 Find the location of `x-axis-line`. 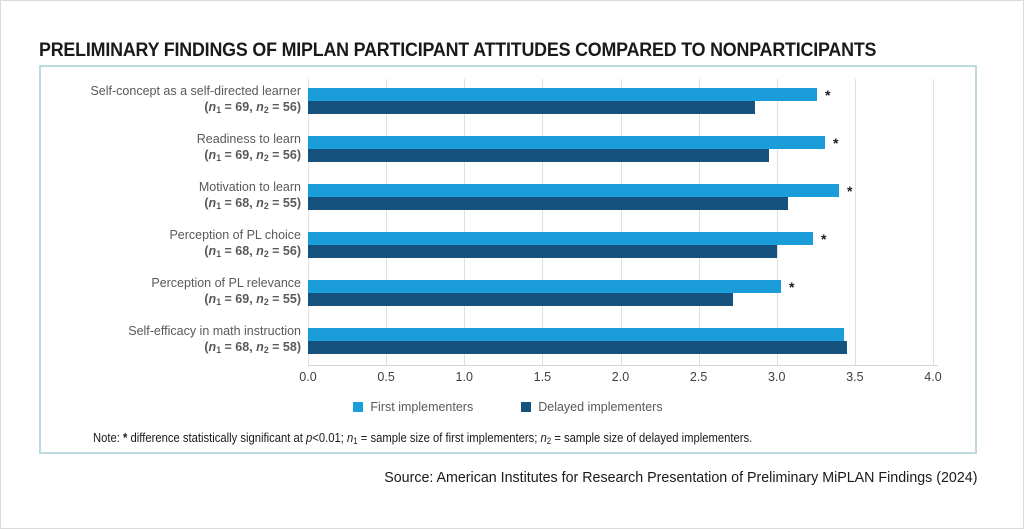

x-axis-line is located at coordinates (623, 365).